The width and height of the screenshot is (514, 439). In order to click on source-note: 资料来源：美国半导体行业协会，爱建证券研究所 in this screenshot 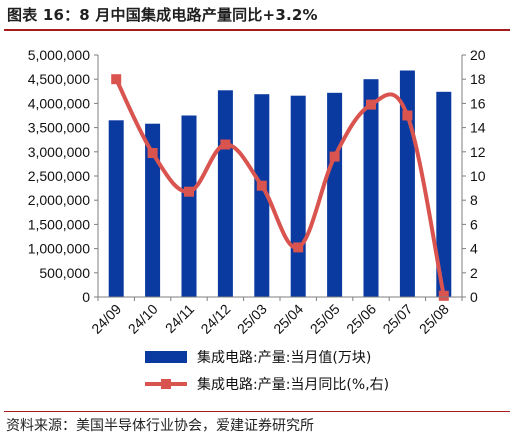, I will do `click(160, 426)`.